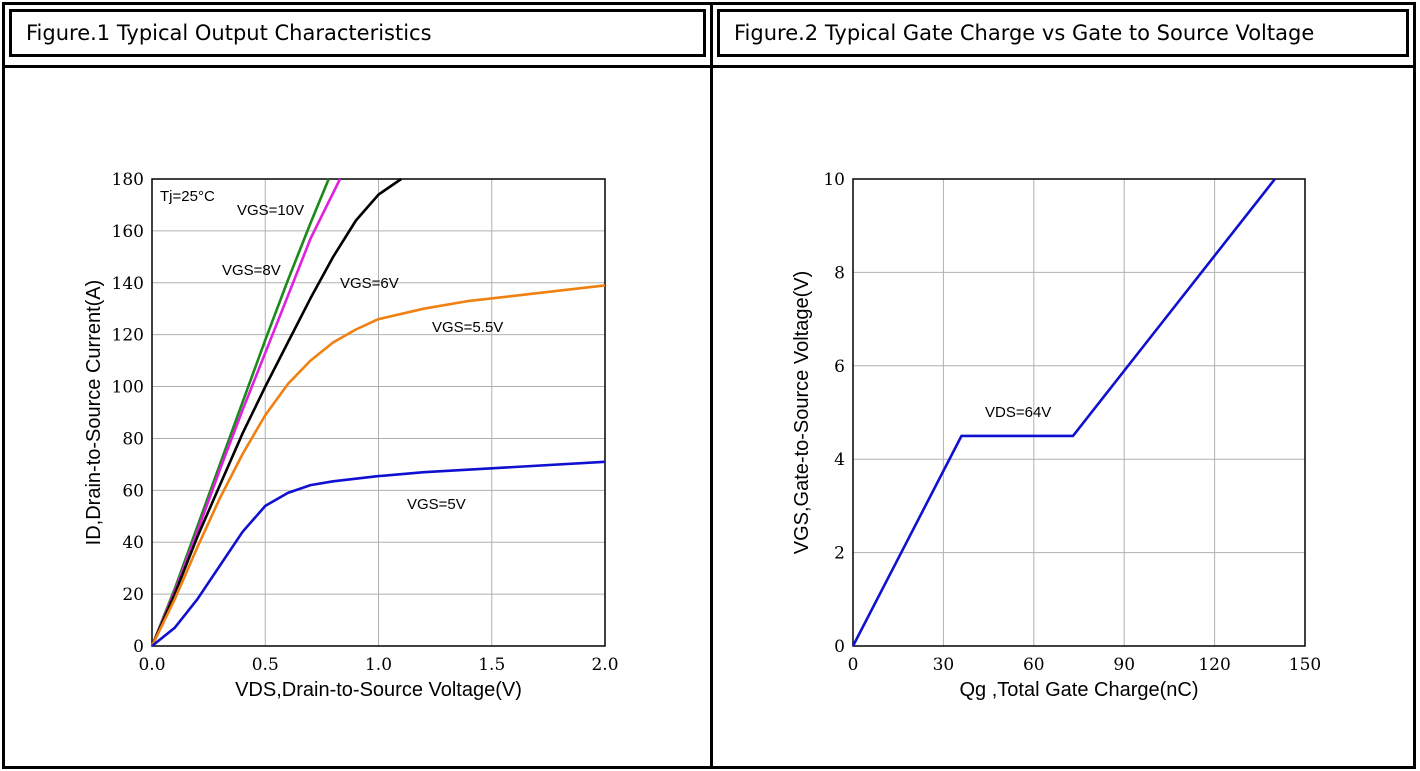 This screenshot has height=771, width=1420. What do you see at coordinates (1079, 690) in the screenshot?
I see `x-axis-label: Qg ,Total Gate Charge(nC)` at bounding box center [1079, 690].